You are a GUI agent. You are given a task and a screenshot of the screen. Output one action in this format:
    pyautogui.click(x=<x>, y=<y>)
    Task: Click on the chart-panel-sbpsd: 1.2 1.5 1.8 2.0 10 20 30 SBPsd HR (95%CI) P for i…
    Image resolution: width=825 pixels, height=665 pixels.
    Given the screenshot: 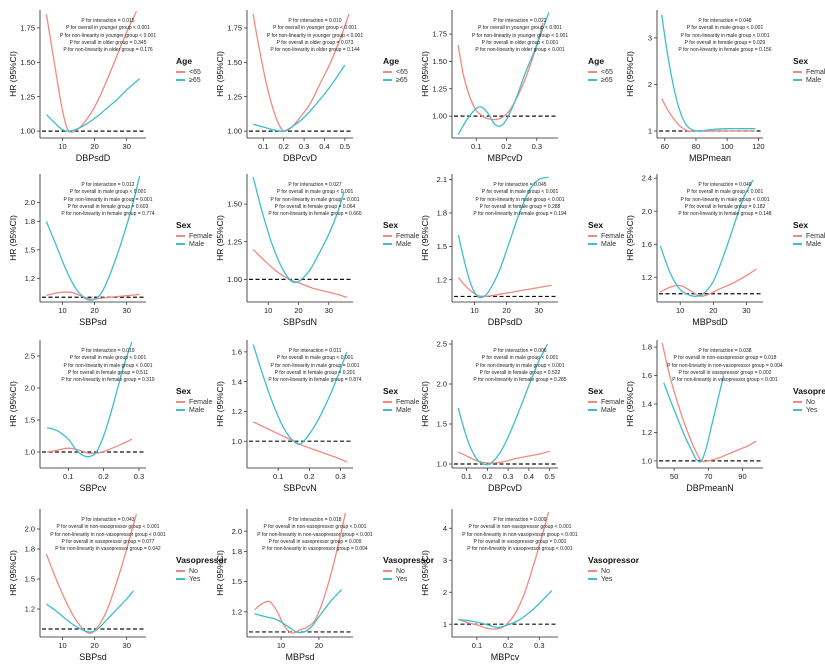 What is the action you would take?
    pyautogui.click(x=117, y=584)
    